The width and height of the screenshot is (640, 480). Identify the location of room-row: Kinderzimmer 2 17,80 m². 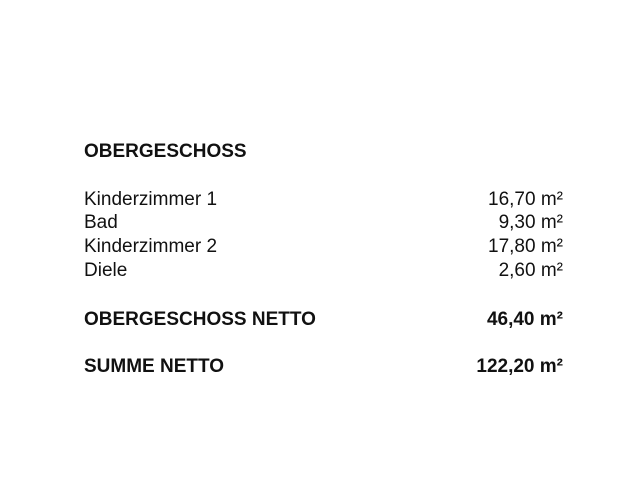
(323, 247).